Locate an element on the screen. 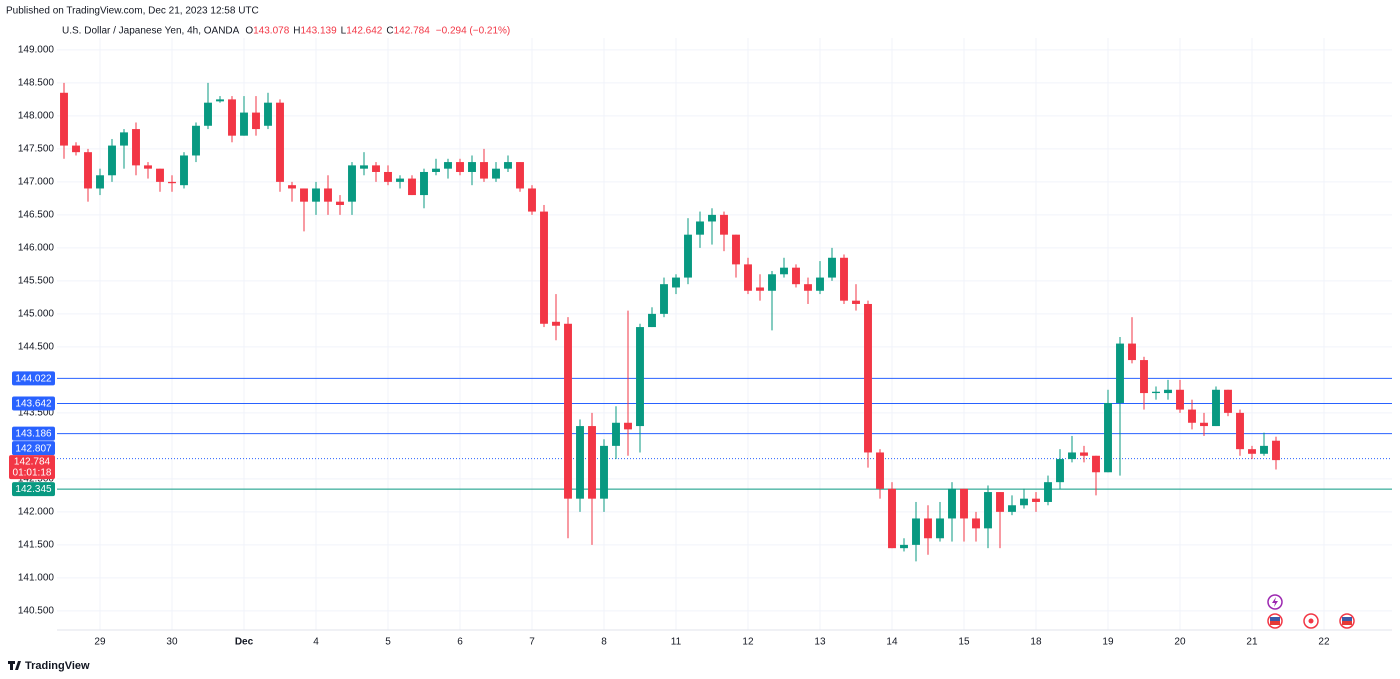  y-tick-label: 148.500 is located at coordinates (36, 83).